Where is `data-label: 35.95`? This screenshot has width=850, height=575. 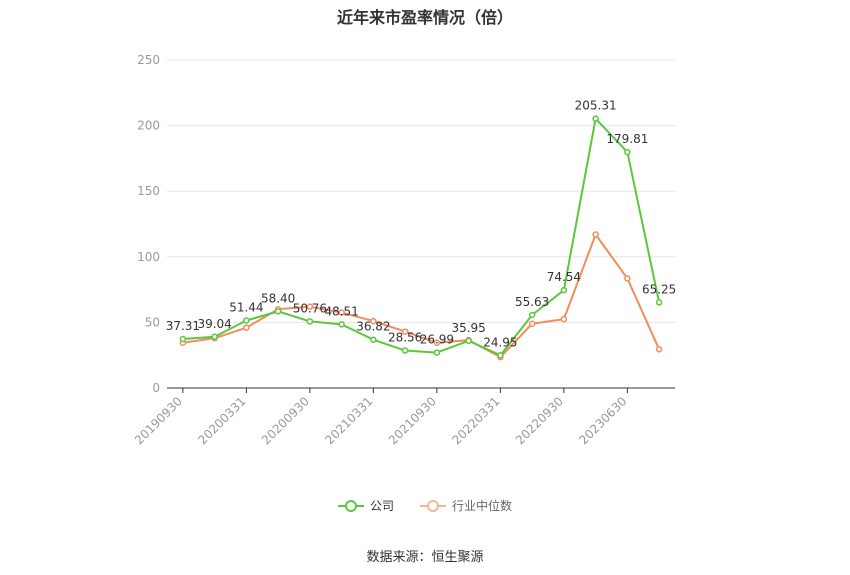
data-label: 35.95 is located at coordinates (468, 328).